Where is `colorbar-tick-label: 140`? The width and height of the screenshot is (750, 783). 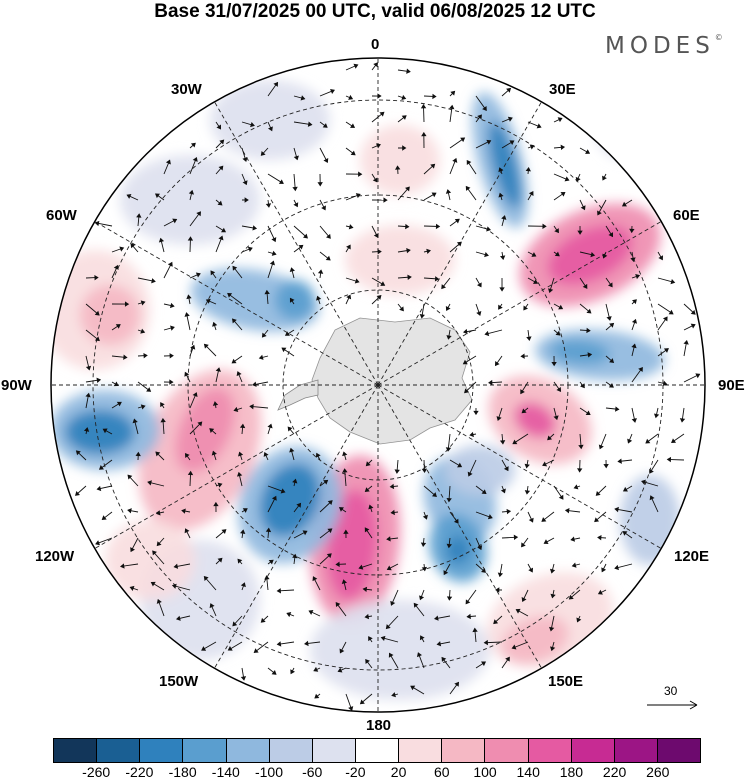
colorbar-tick-label: 140 is located at coordinates (528, 772).